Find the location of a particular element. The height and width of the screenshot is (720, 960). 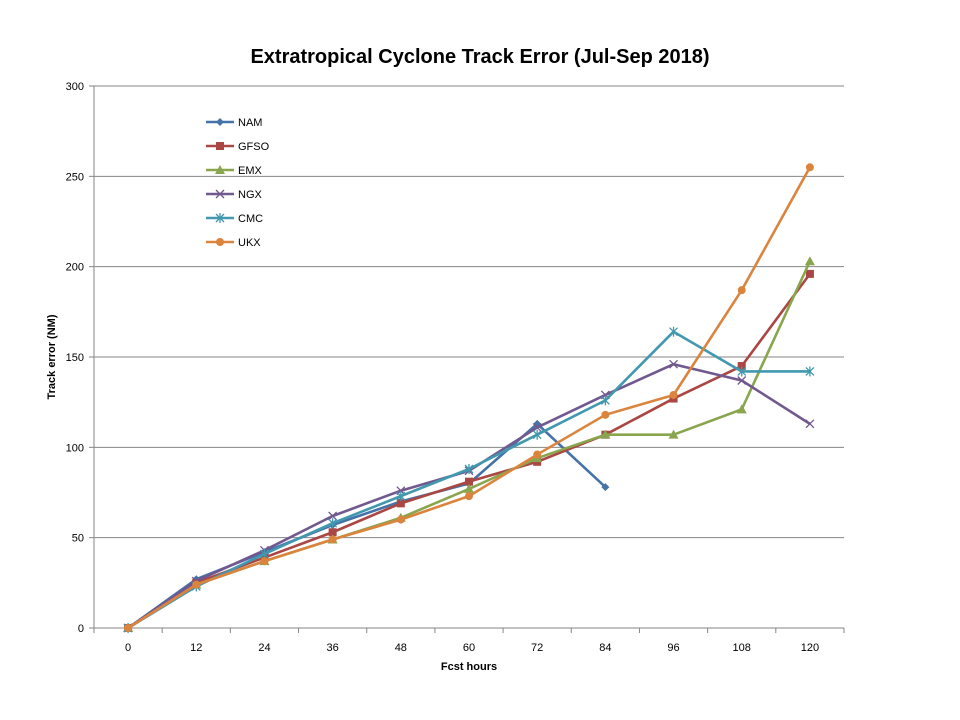

legend-label-gfso: GFSO is located at coordinates (254, 147).